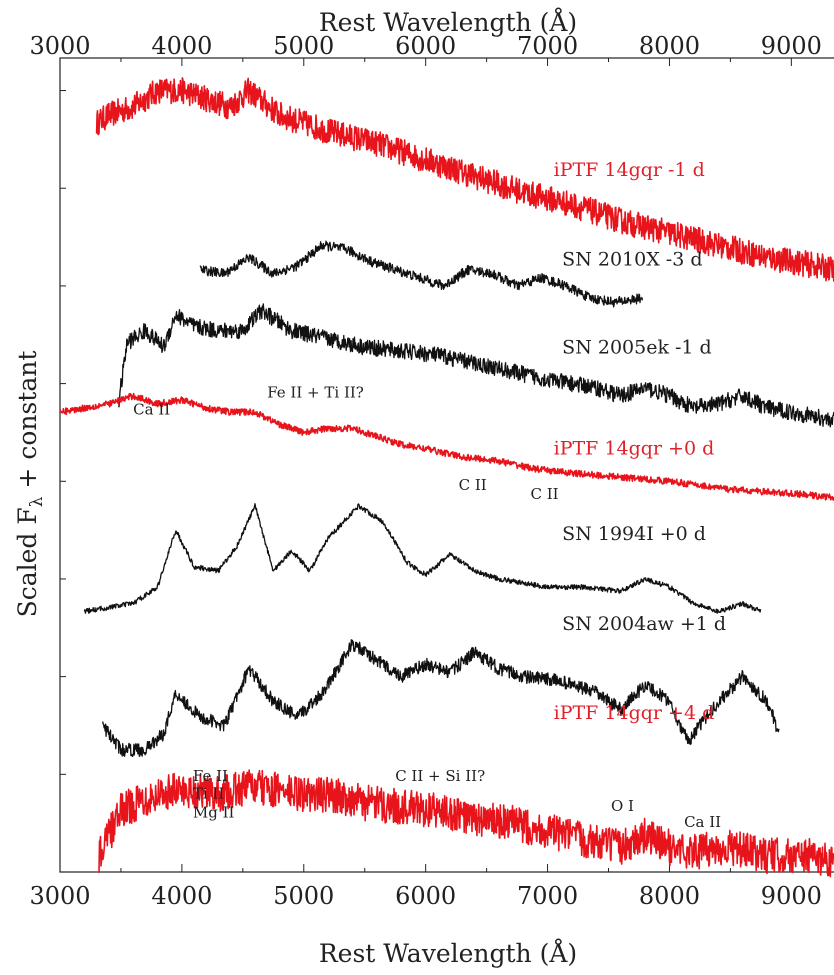 Image resolution: width=834 pixels, height=975 pixels. Describe the element at coordinates (425, 46) in the screenshot. I see `x-tick-label-top: 6000` at that location.